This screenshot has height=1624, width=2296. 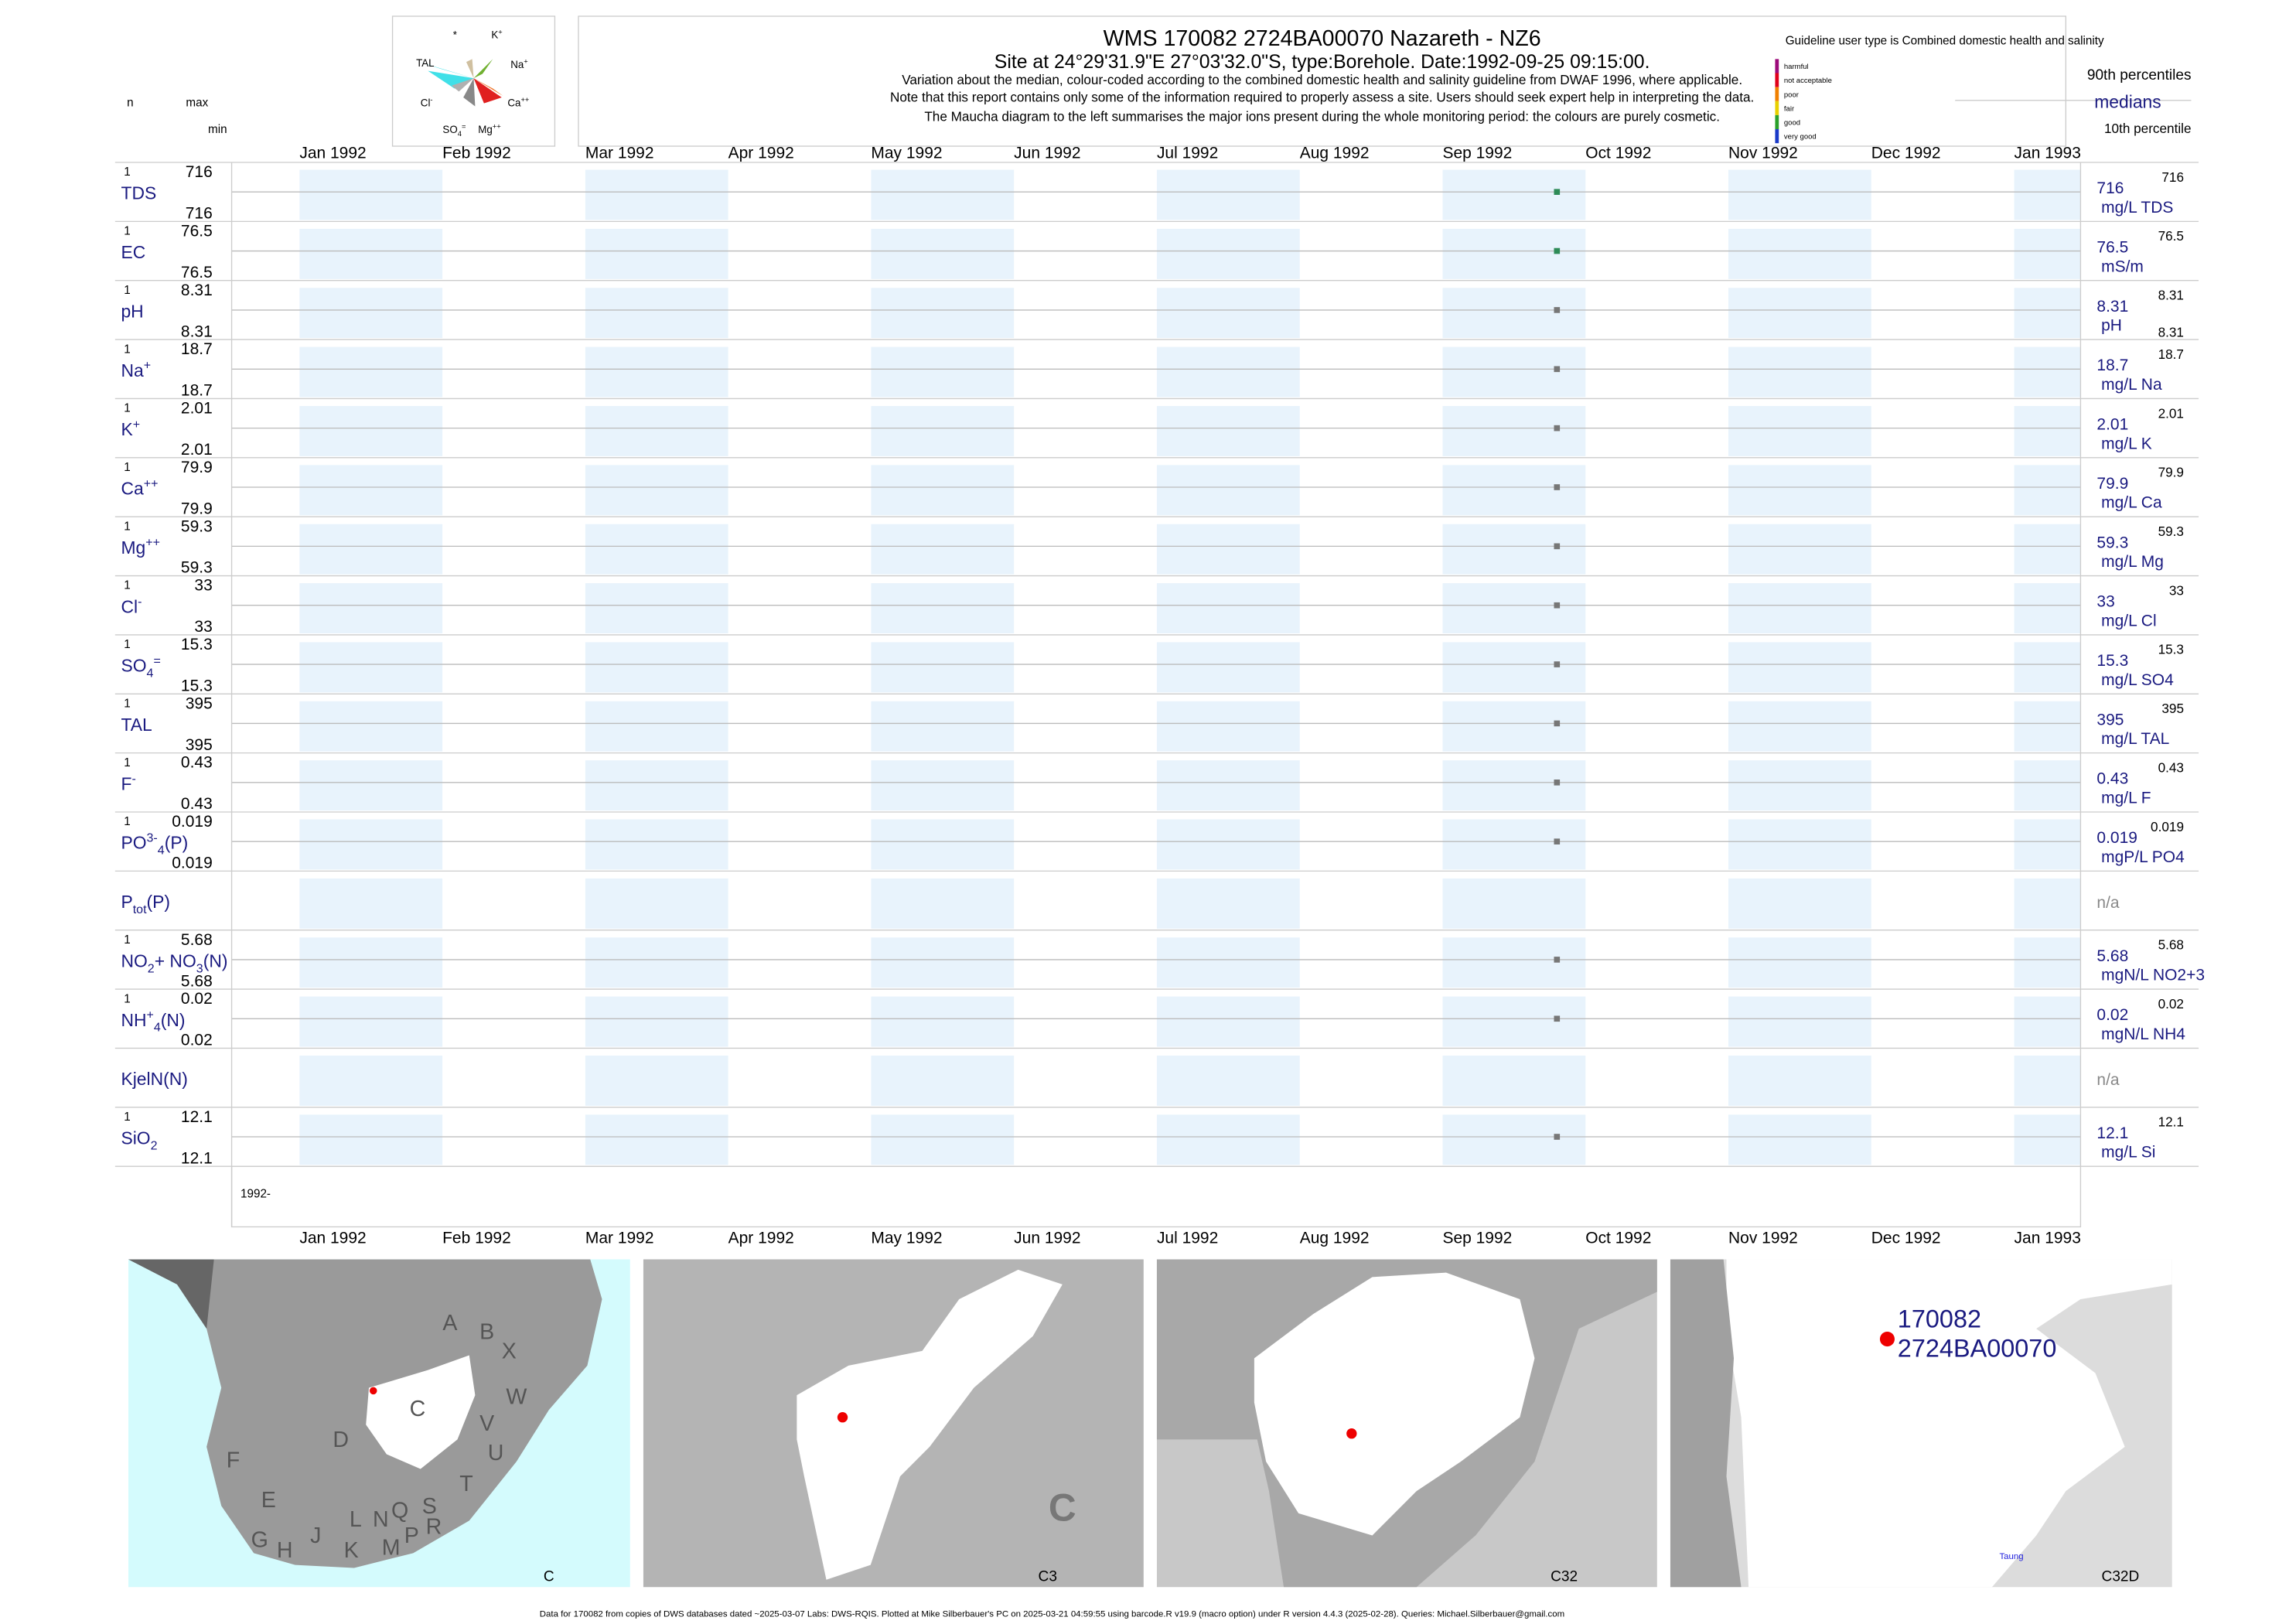 What do you see at coordinates (2112, 365) in the screenshot?
I see `median-value: 18.7` at bounding box center [2112, 365].